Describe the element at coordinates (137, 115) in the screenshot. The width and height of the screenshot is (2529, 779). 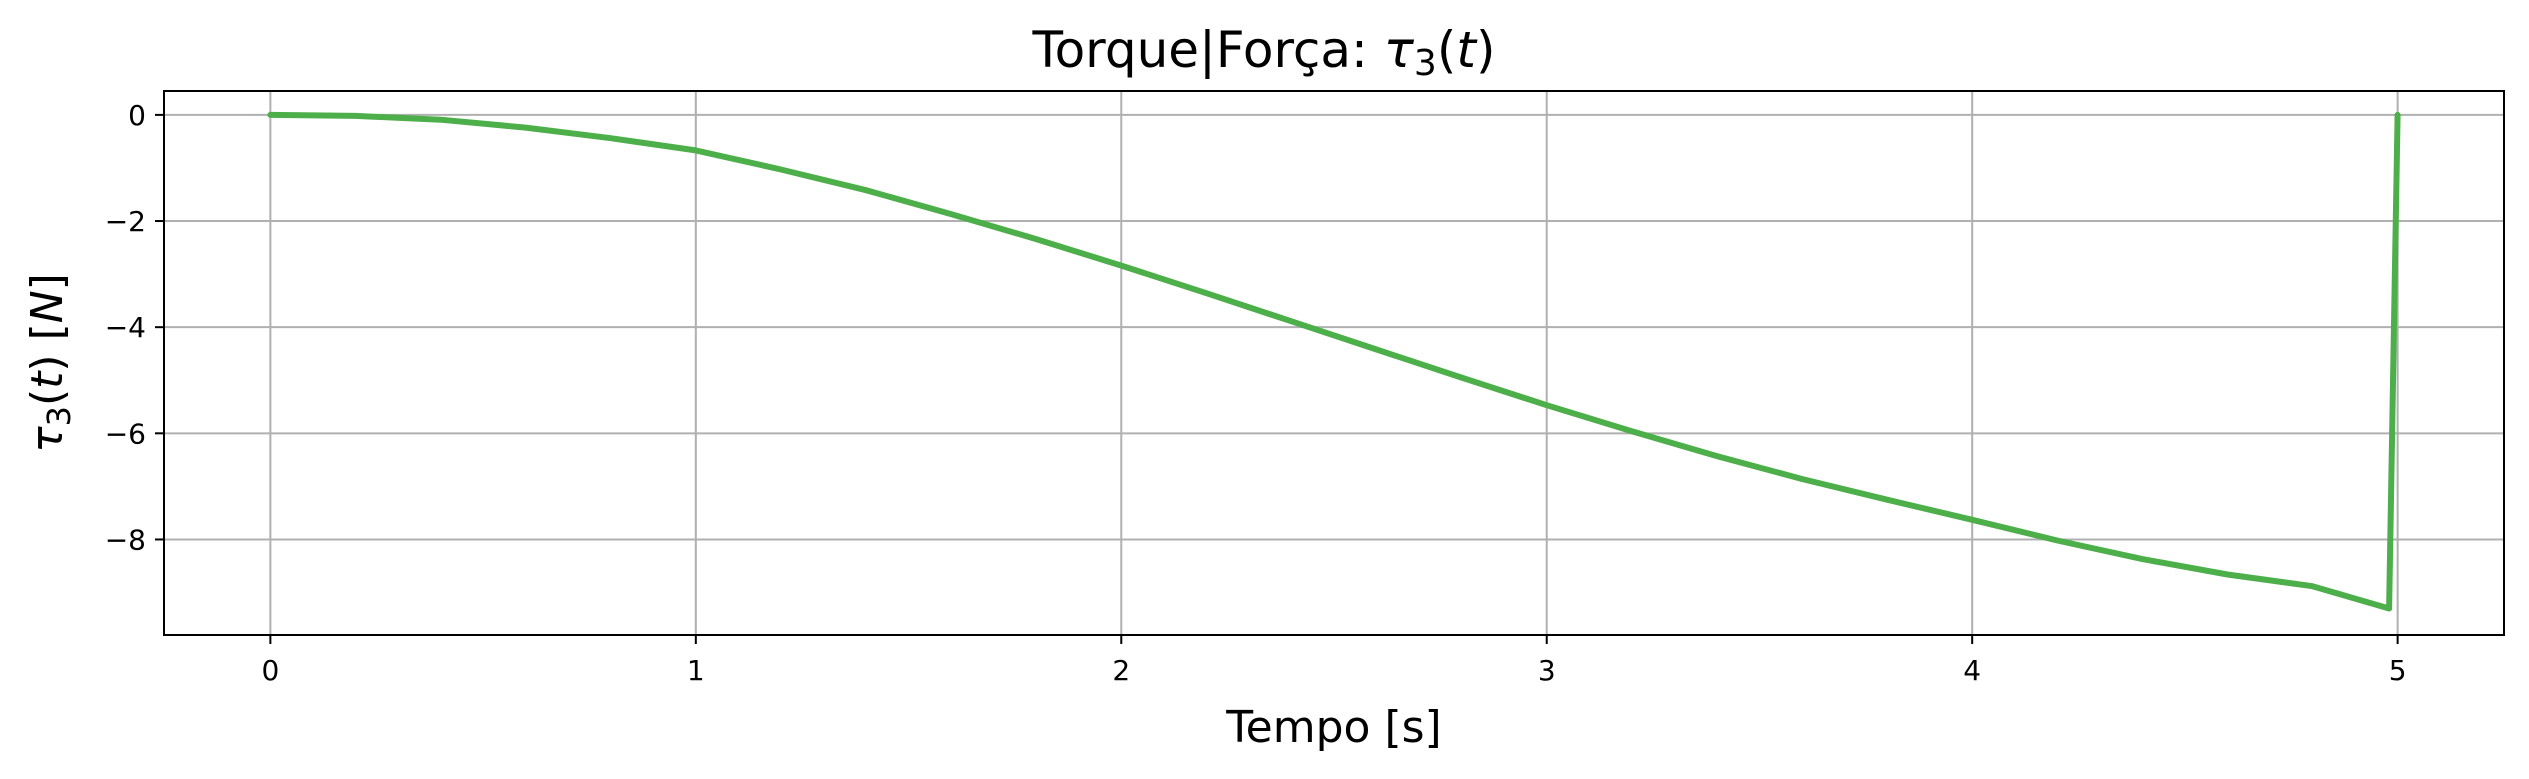
I see `y-tick-label: 0` at that location.